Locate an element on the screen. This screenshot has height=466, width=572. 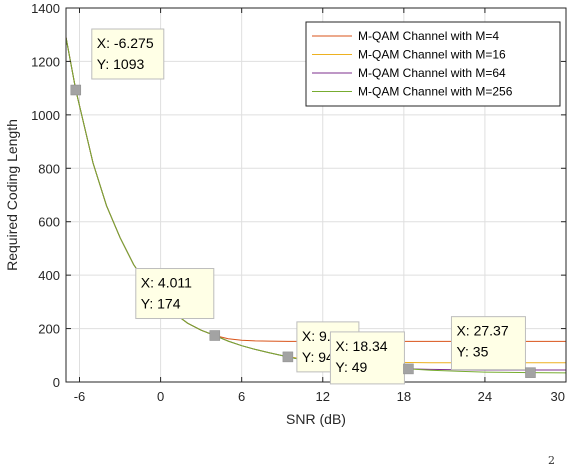
y-tick-label: 200 is located at coordinates (49, 329).